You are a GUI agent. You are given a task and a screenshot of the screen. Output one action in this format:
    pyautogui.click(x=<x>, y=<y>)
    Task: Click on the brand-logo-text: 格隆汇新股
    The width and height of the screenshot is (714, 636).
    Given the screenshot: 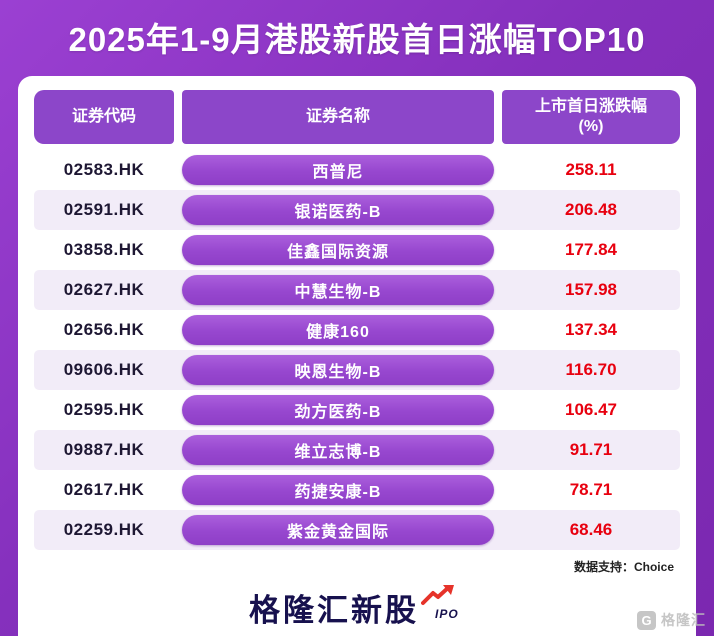 What is the action you would take?
    pyautogui.click(x=334, y=610)
    